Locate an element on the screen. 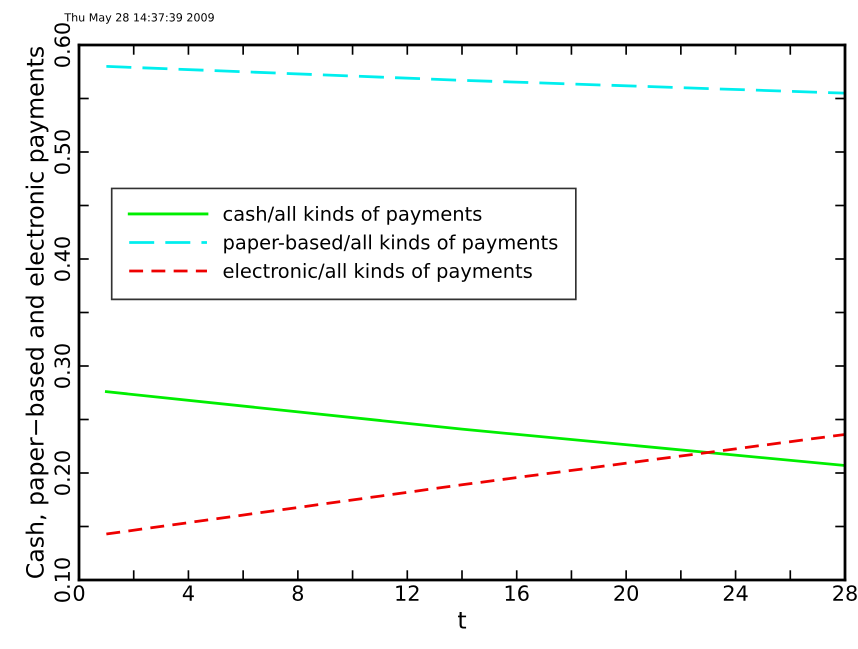  x-axis-title: t is located at coordinates (462, 620).